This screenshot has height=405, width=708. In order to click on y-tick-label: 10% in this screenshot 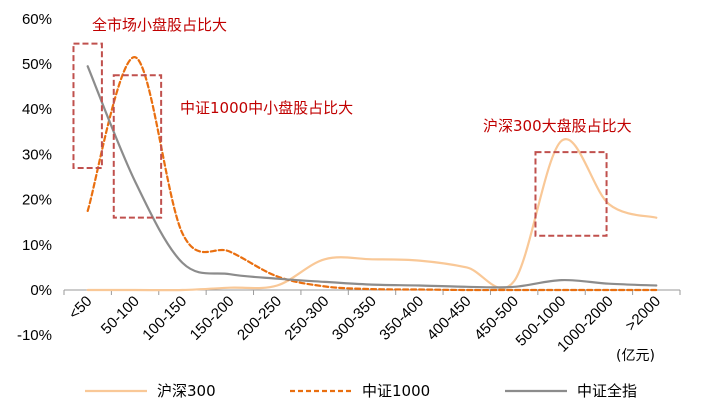, I will do `click(37, 245)`.